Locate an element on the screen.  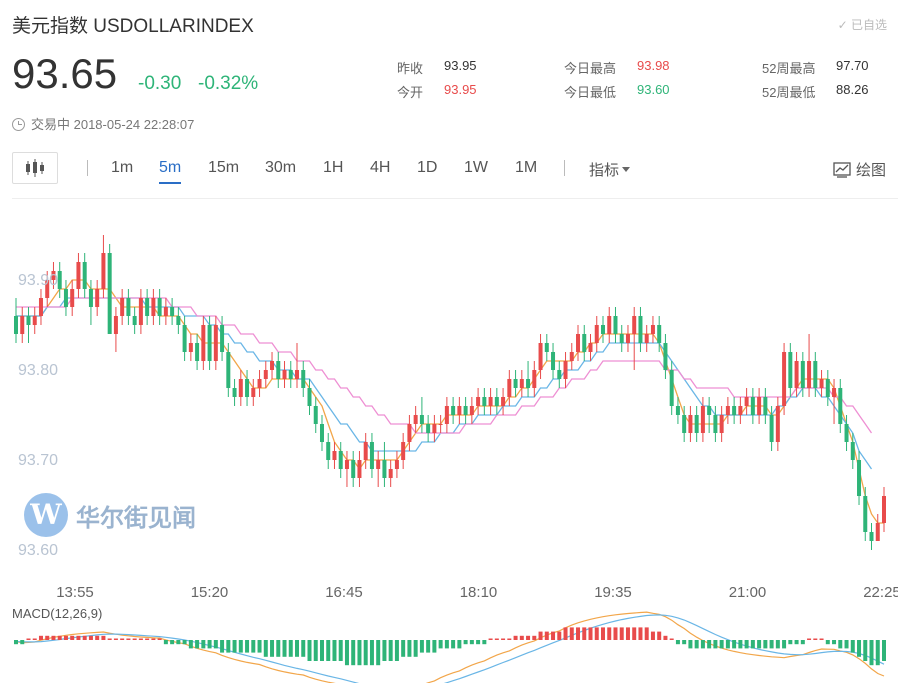
timeframe-30m: 30m is located at coordinates (281, 167).